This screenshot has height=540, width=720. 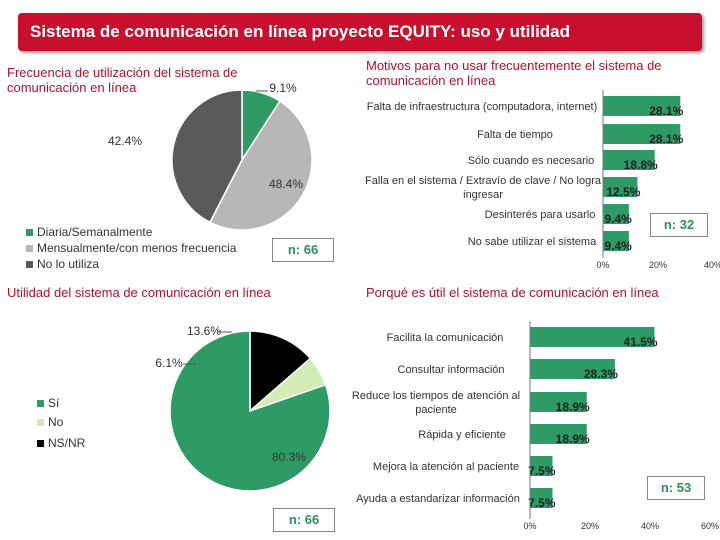 What do you see at coordinates (446, 467) in the screenshot?
I see `bar2-category-label: Mejora la atención al paciente` at bounding box center [446, 467].